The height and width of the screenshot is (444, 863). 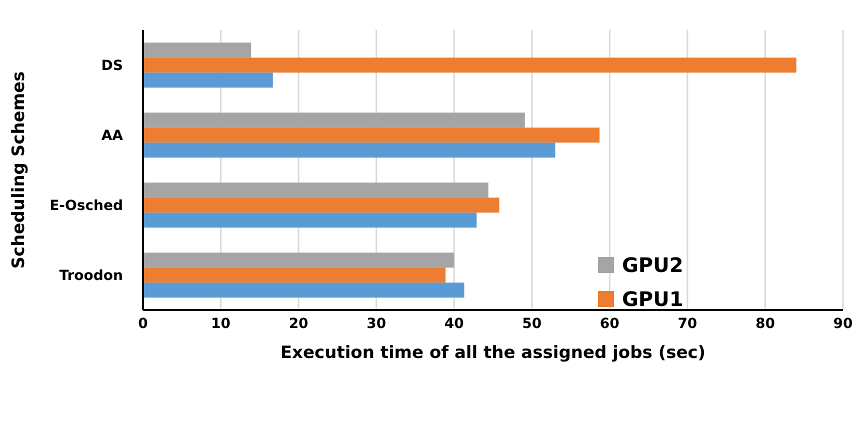 I want to click on x-axis-title: Execution time of all the assigned jobs (sec), so click(x=493, y=353).